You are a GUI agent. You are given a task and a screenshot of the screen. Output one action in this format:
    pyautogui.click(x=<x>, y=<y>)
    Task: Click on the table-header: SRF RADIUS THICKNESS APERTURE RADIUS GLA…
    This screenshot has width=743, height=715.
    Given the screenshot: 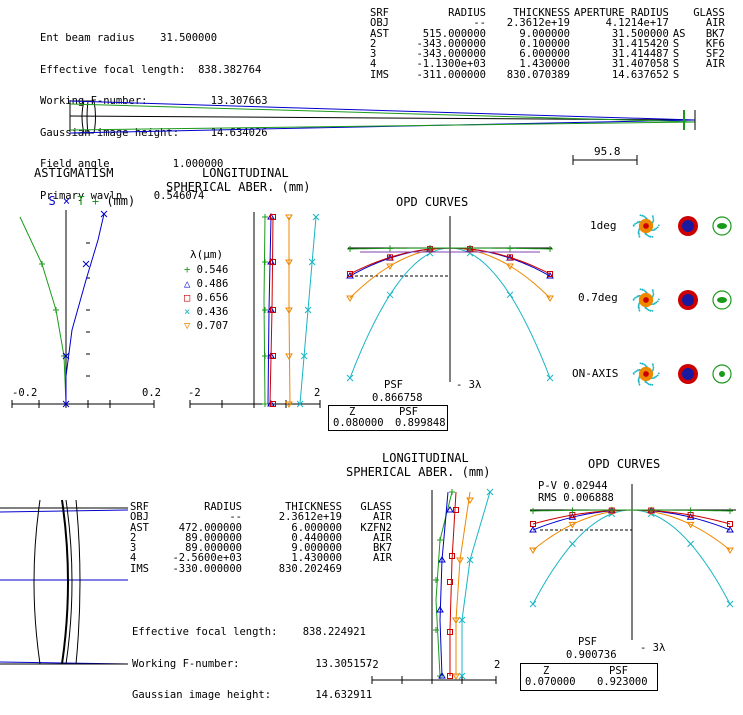 What is the action you would take?
    pyautogui.click(x=547, y=13)
    